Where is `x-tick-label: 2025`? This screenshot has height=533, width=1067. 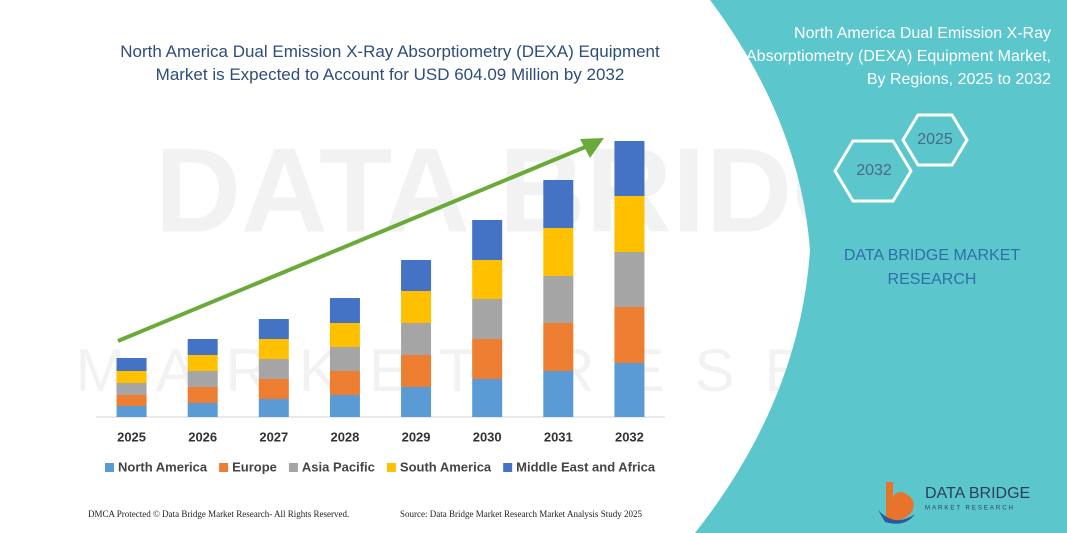 x-tick-label: 2025 is located at coordinates (131, 436).